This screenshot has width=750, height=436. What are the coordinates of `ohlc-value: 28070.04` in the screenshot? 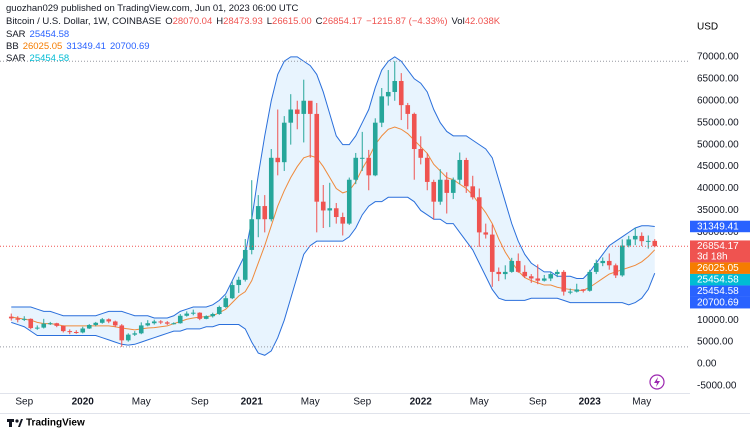 It's located at (192, 21).